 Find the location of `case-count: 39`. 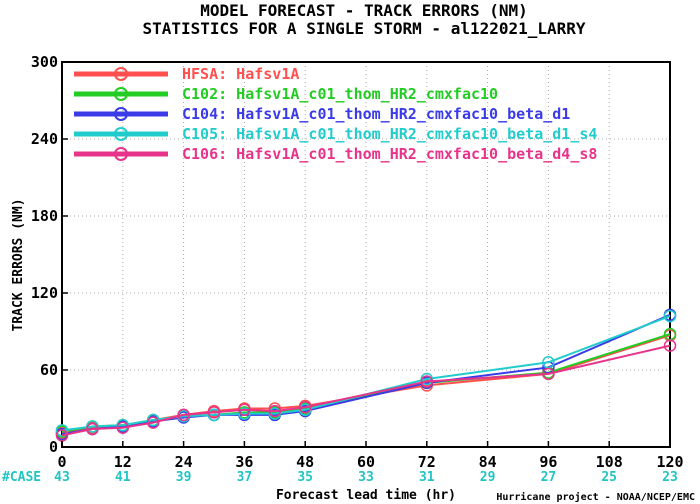

case-count: 39 is located at coordinates (184, 477).